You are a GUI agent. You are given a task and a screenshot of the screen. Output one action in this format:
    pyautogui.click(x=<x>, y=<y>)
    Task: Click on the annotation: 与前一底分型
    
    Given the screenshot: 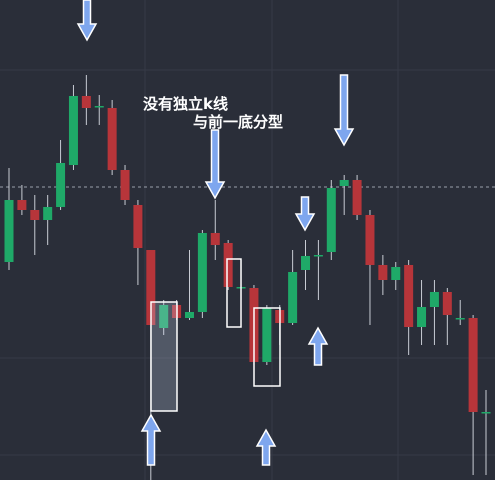 What is the action you would take?
    pyautogui.click(x=238, y=122)
    